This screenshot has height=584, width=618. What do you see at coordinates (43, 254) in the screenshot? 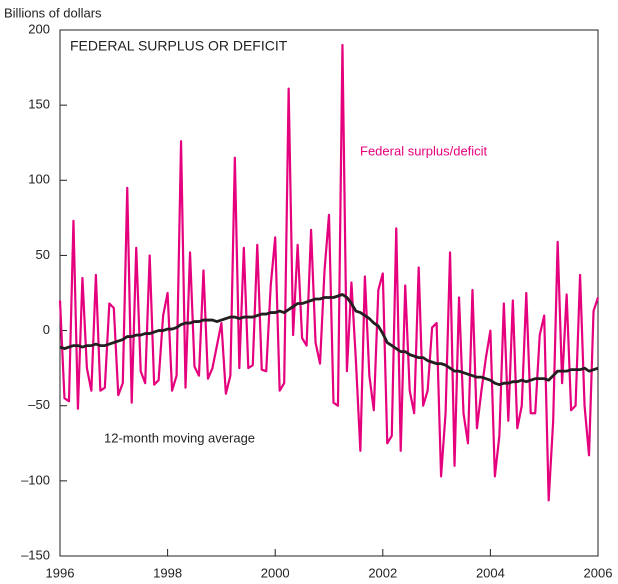
I see `y-tick-label: 50` at bounding box center [43, 254].